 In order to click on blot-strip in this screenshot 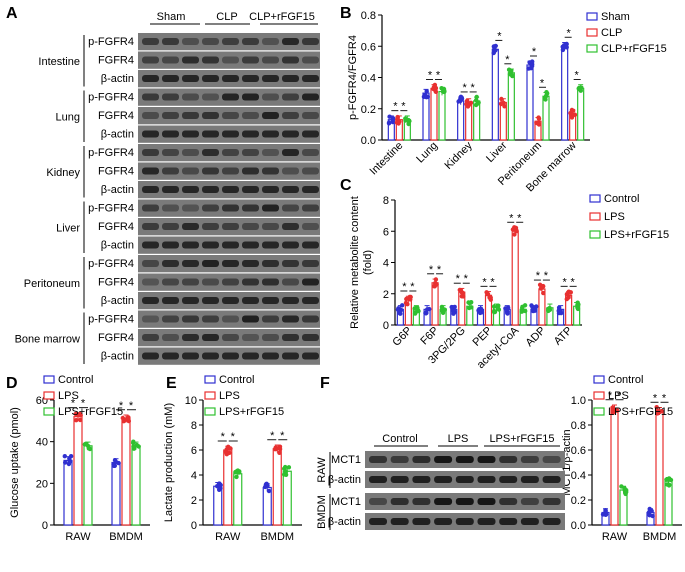, I will do `click(229, 116)`.